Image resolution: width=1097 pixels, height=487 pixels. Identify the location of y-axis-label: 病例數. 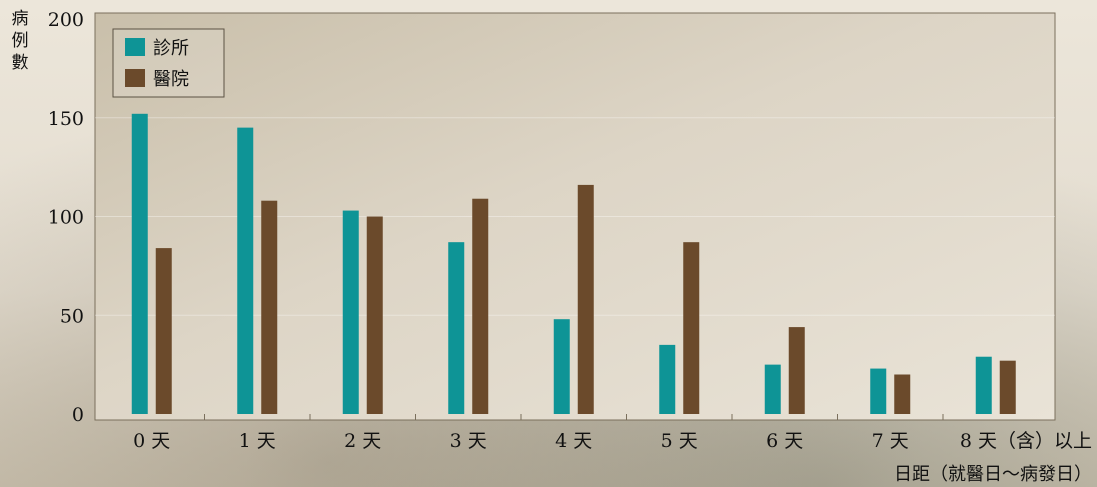
(20, 41).